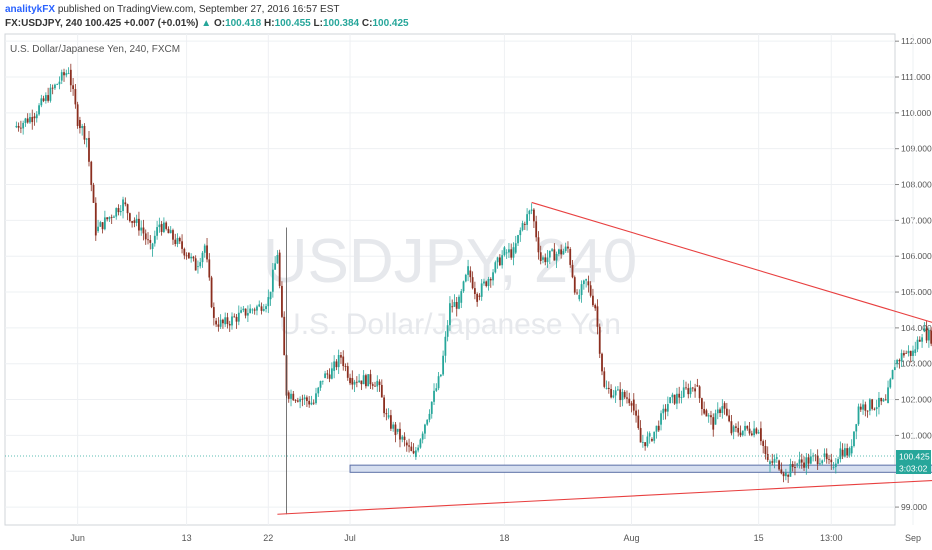  What do you see at coordinates (30, 9) in the screenshot?
I see `author-link: analitykFX` at bounding box center [30, 9].